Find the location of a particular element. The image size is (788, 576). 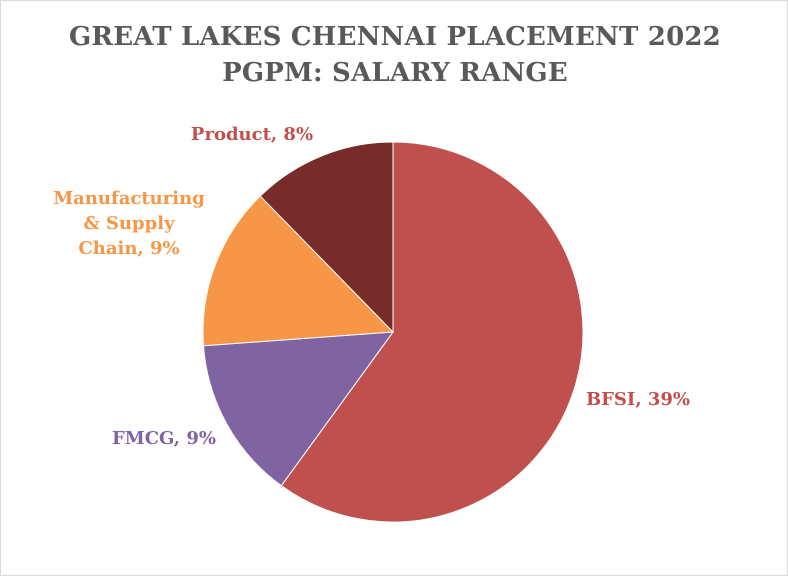

data-label-line: Product, 8% is located at coordinates (252, 134).